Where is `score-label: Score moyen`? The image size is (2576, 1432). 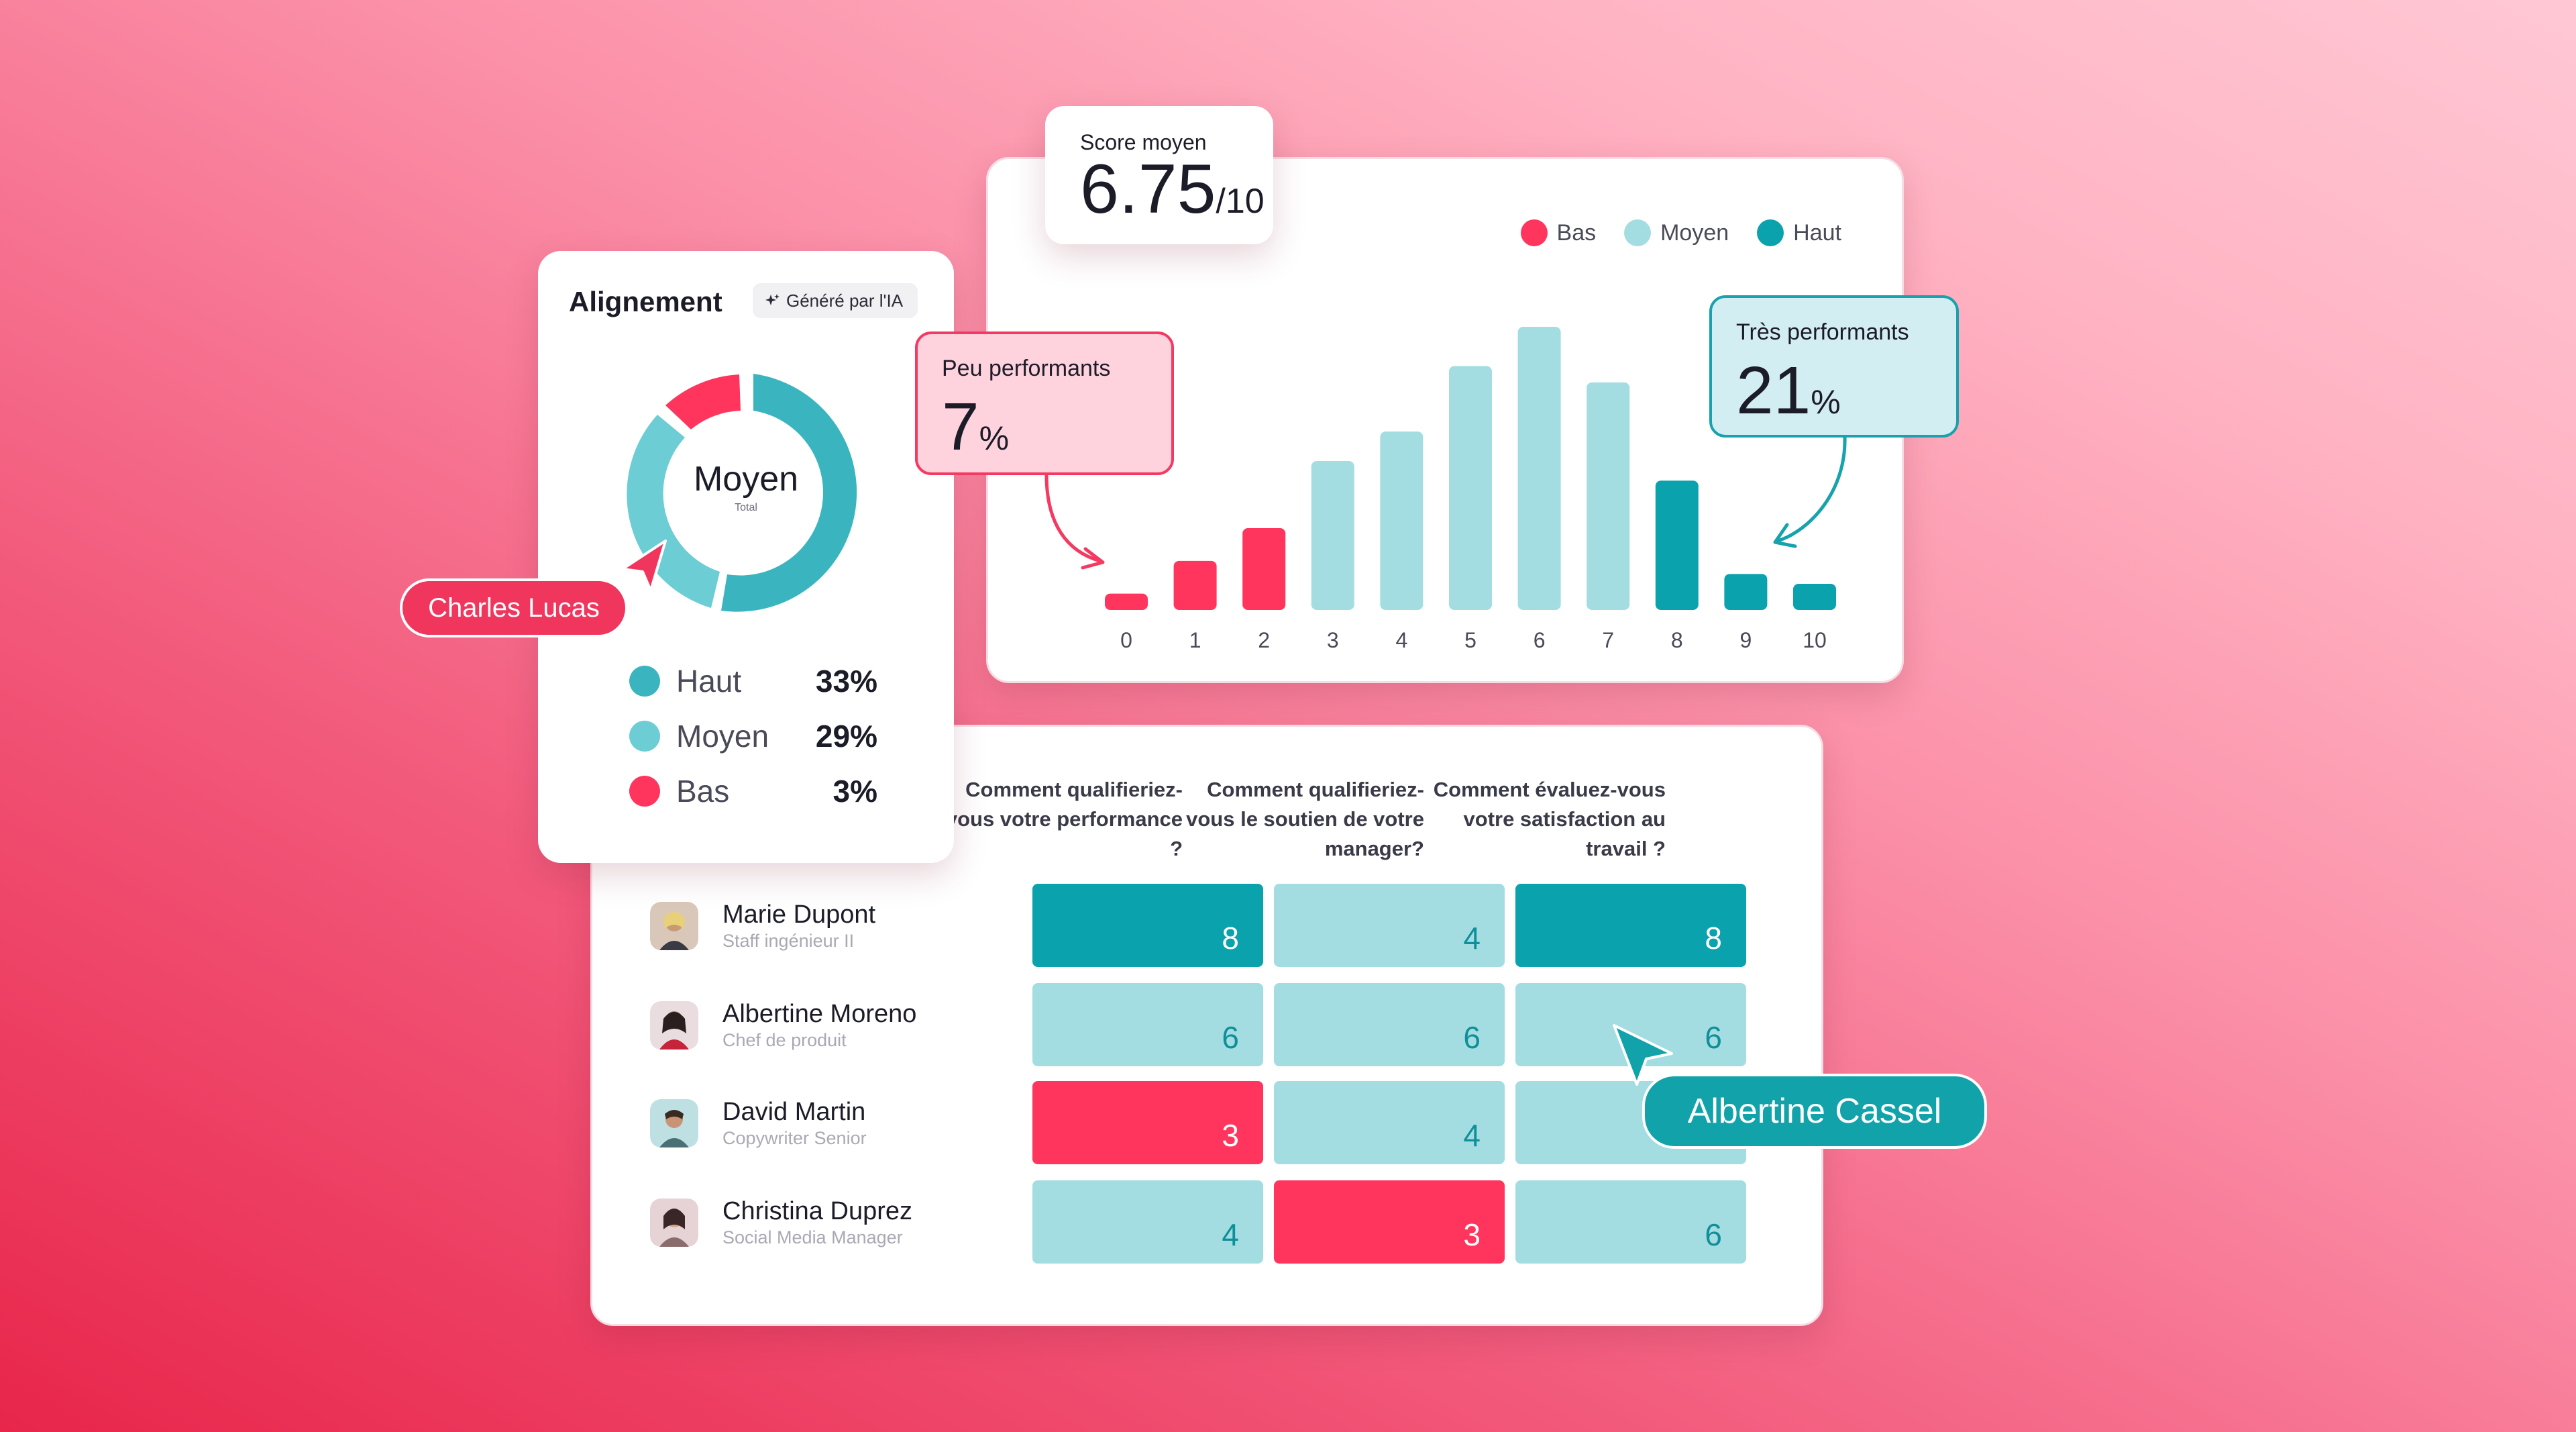 score-label: Score moyen is located at coordinates (1143, 142).